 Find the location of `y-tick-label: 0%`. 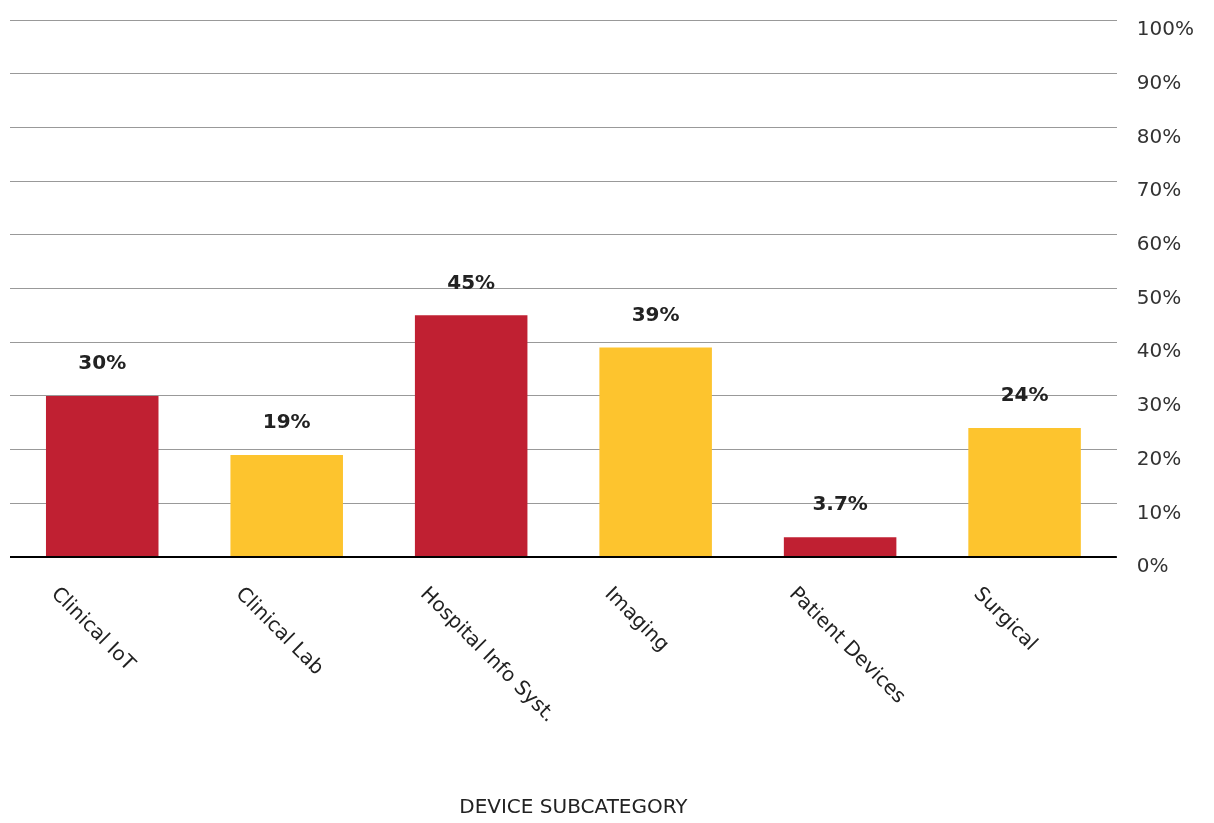

y-tick-label: 0% is located at coordinates (1152, 565).